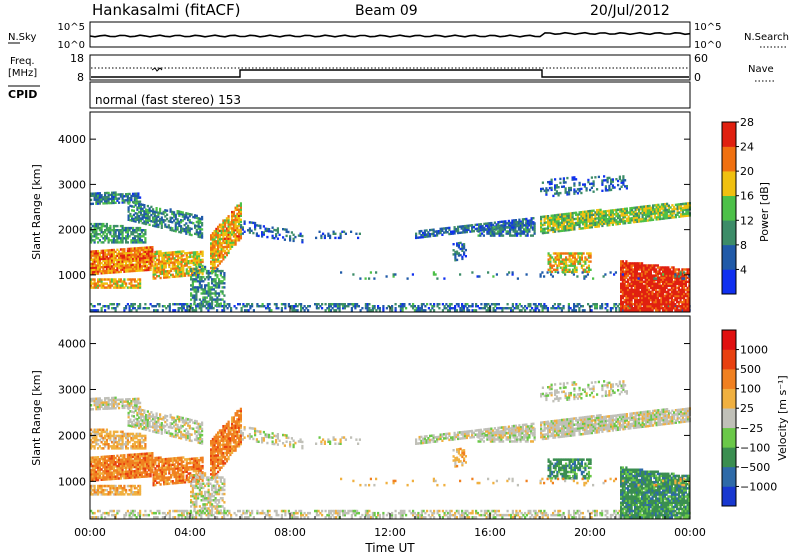 The width and height of the screenshot is (800, 554). What do you see at coordinates (729, 184) in the screenshot?
I see `colorbar-segment` at bounding box center [729, 184].